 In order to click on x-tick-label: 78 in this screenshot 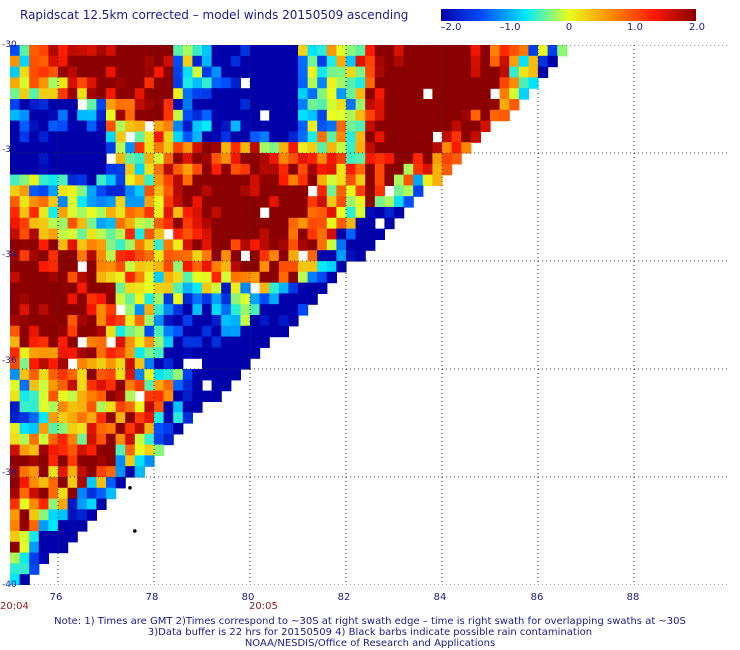, I will do `click(152, 597)`.